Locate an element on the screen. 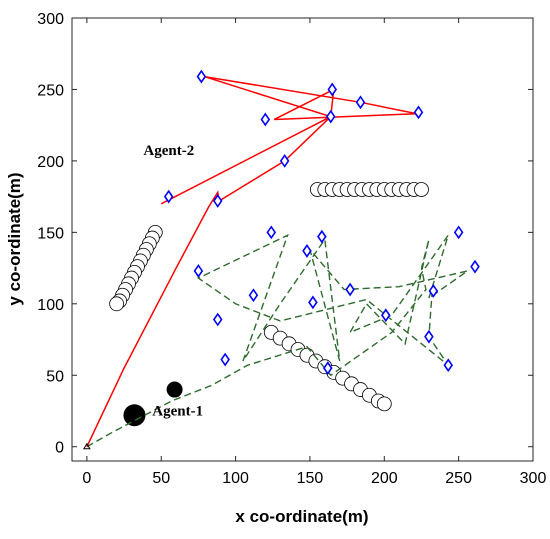 This screenshot has width=550, height=539. x-tick-label-0: 0 is located at coordinates (86, 478).